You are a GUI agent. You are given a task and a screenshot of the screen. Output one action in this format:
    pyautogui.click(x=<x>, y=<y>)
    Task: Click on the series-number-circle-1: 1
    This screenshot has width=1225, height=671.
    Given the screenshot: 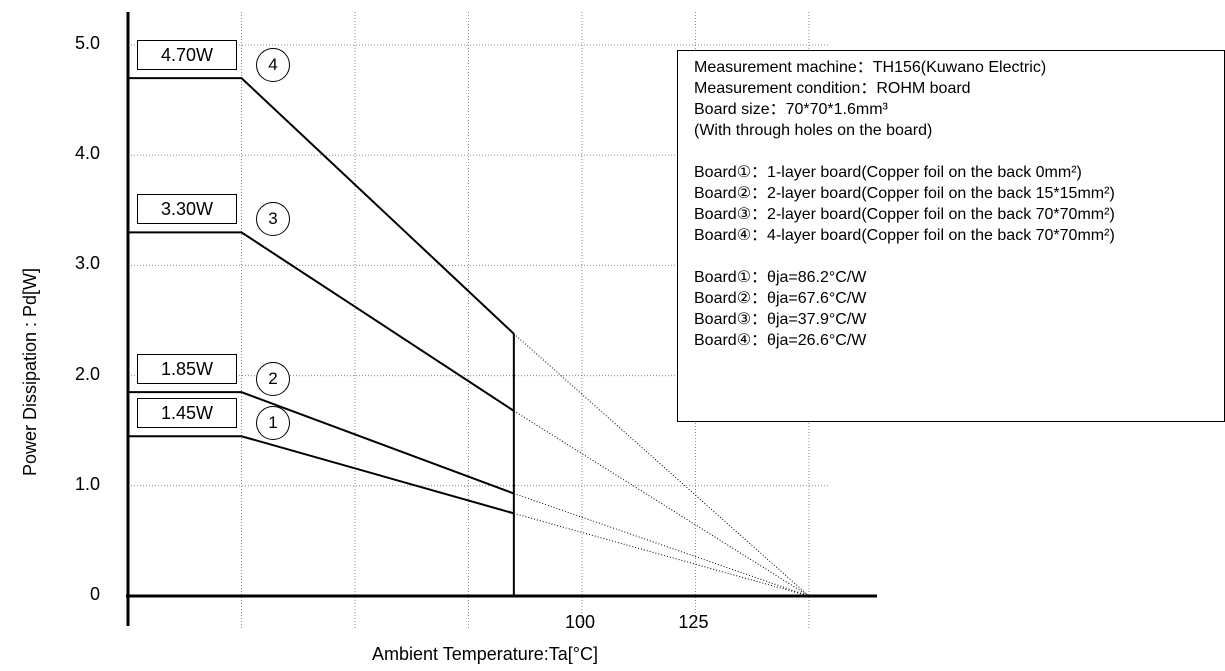 What is the action you would take?
    pyautogui.click(x=273, y=423)
    